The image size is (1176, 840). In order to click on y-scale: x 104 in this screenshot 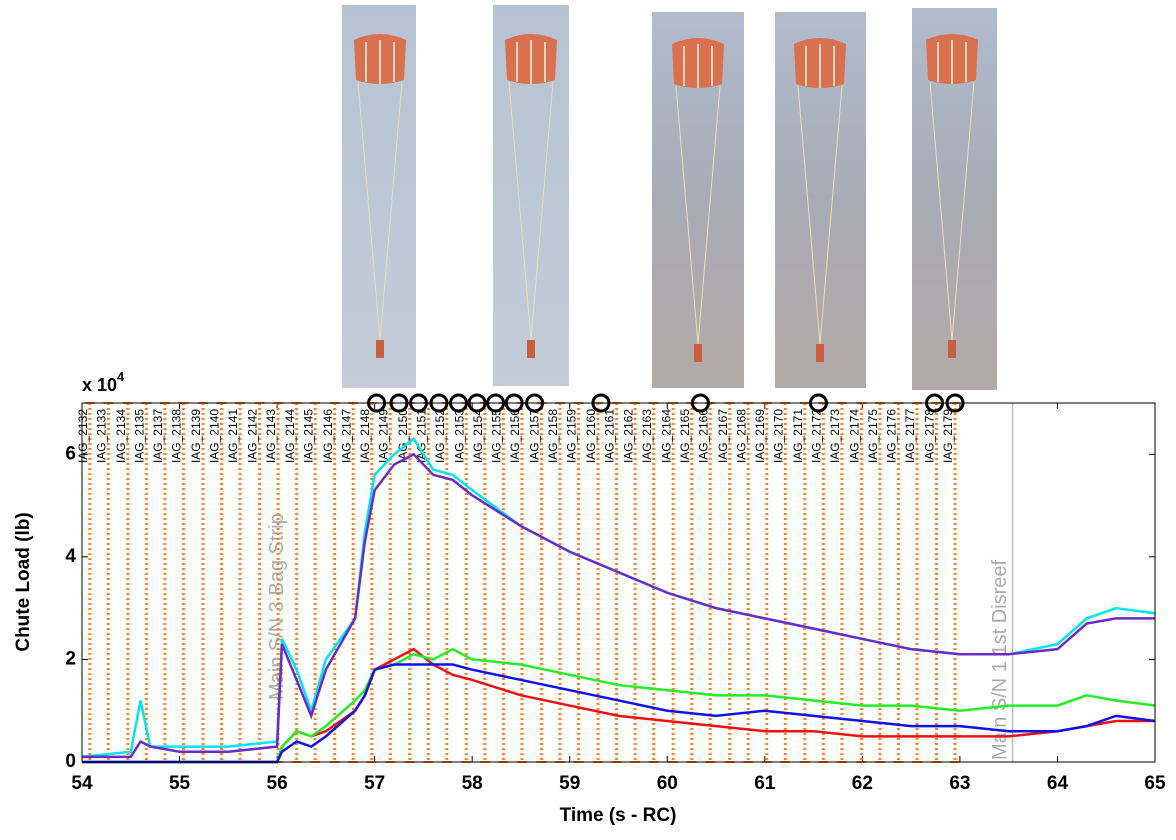, I will do `click(103, 381)`.